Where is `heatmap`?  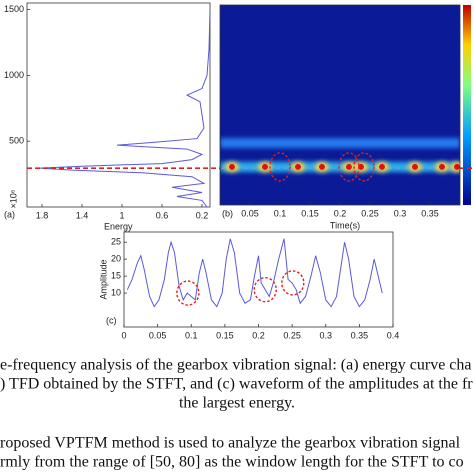
heatmap is located at coordinates (340, 155).